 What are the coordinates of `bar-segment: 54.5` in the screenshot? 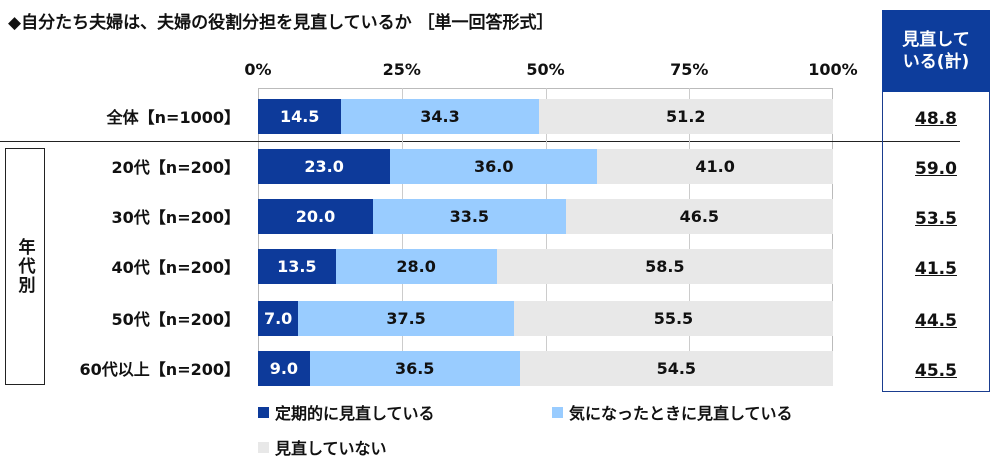 It's located at (676, 368).